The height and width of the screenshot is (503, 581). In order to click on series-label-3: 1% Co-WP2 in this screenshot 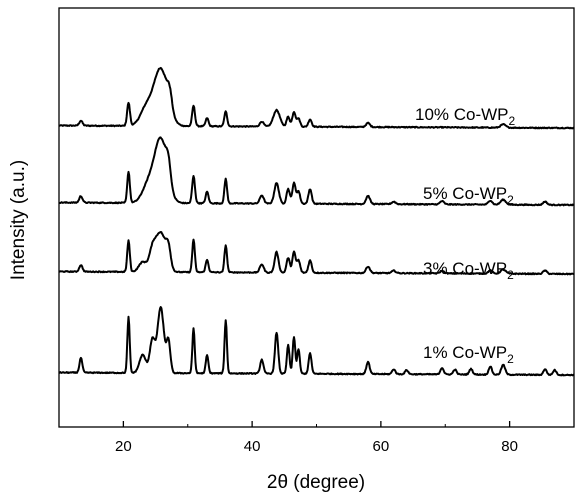, I will do `click(468, 354)`.